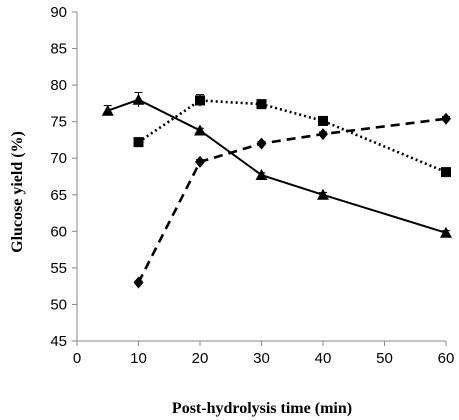  What do you see at coordinates (200, 358) in the screenshot?
I see `x-tick-label: 20` at bounding box center [200, 358].